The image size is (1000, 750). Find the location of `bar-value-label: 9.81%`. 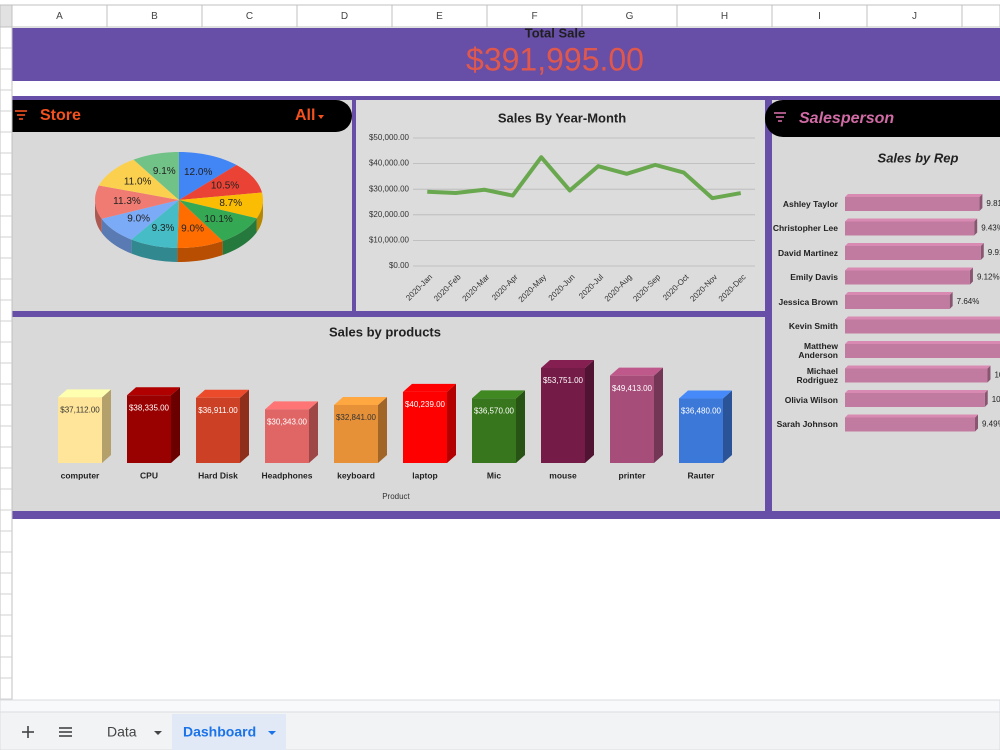

bar-value-label: 9.81% is located at coordinates (993, 203).